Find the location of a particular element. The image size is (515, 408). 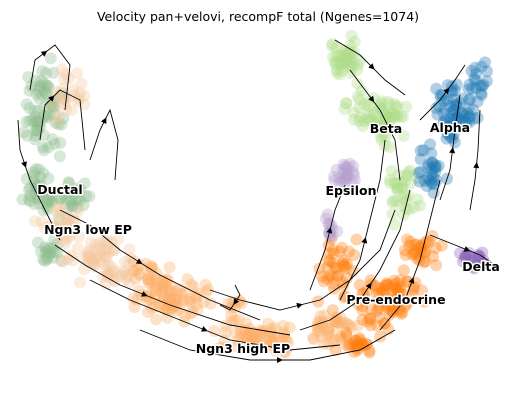

cluster-points-delta is located at coordinates (472, 260).